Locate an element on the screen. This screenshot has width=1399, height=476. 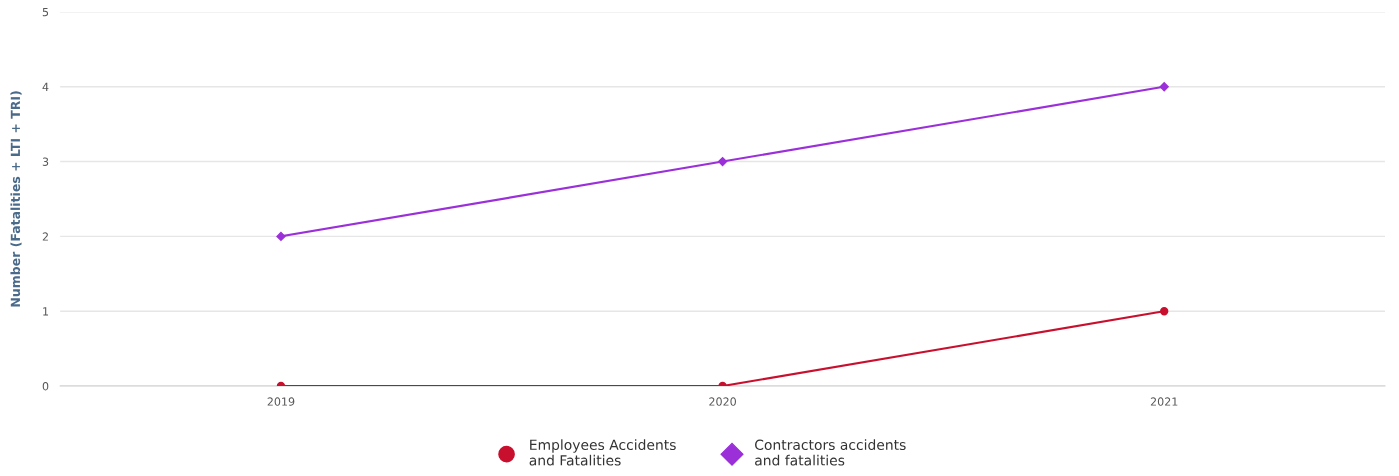
legend-label: Contractors accidents and fatalities is located at coordinates (830, 452).